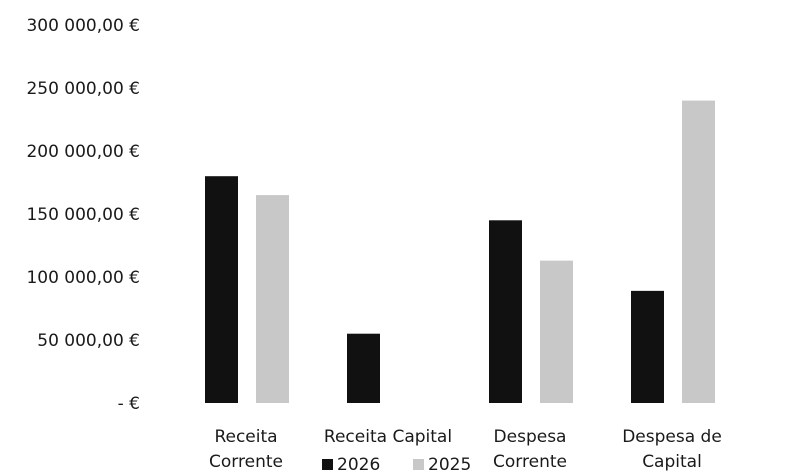 Image resolution: width=788 pixels, height=475 pixels. I want to click on y-tick-label: 200 000,00 €, so click(83, 152).